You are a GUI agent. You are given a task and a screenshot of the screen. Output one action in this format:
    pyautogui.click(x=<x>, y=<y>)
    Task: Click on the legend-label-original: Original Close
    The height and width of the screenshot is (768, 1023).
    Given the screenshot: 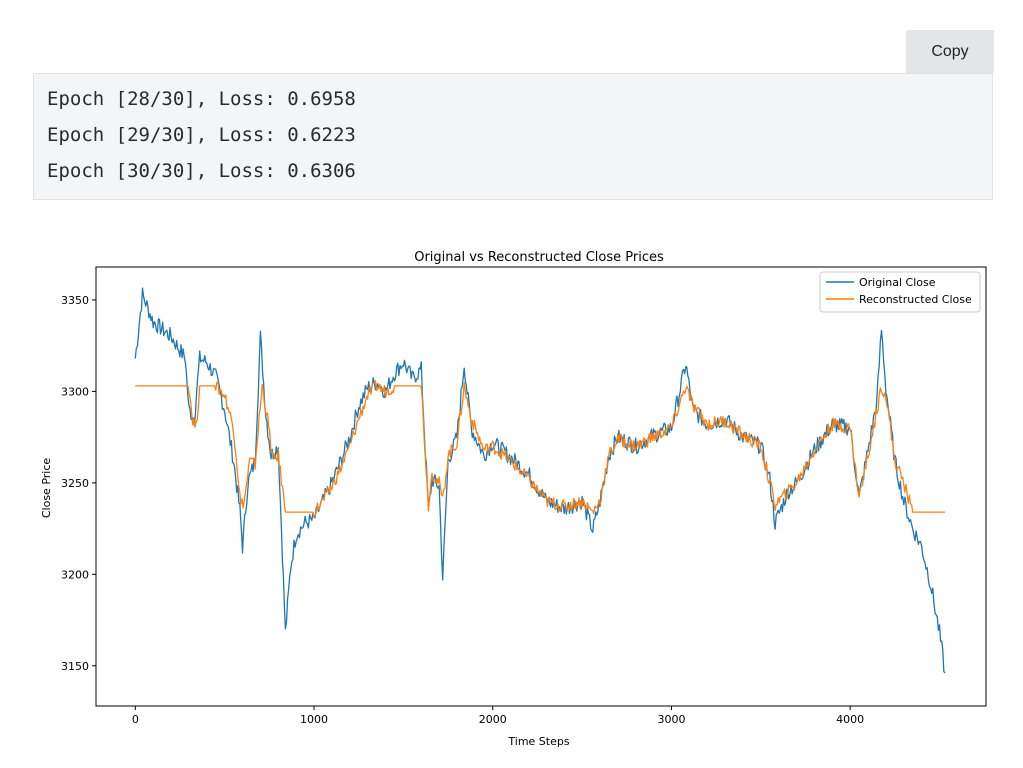 What is the action you would take?
    pyautogui.click(x=897, y=282)
    